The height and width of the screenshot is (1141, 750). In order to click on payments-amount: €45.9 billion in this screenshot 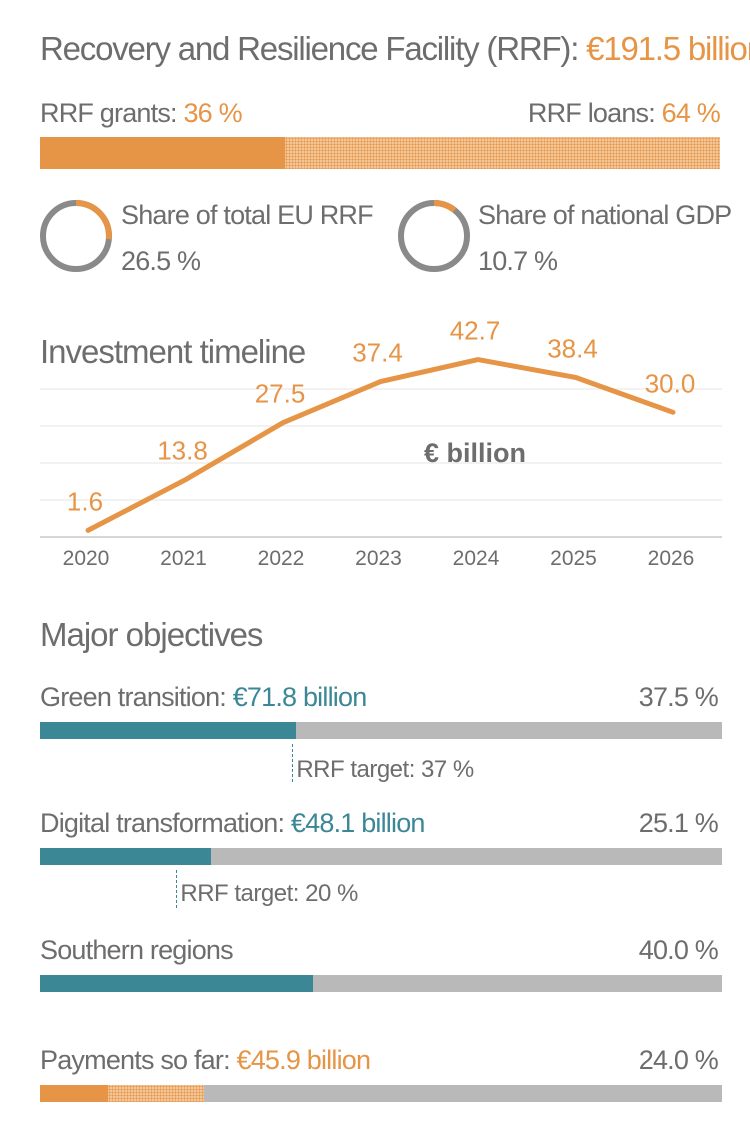, I will do `click(303, 1060)`.